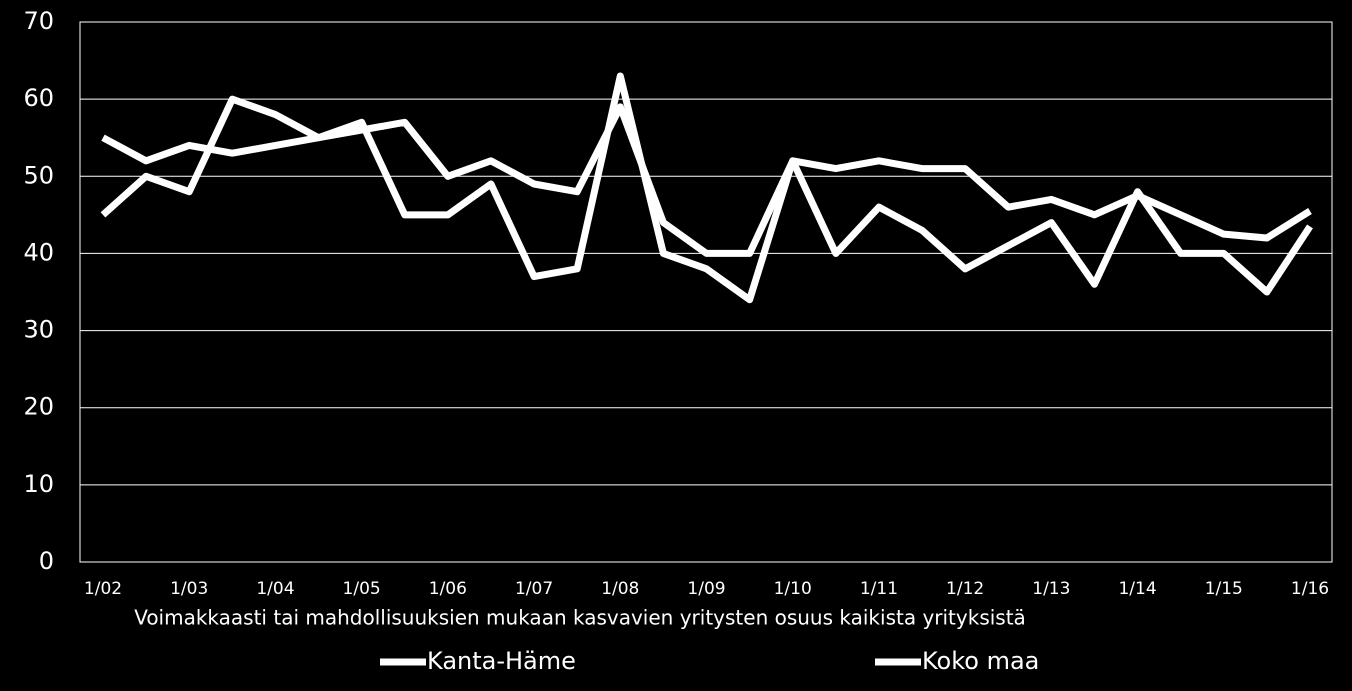 The width and height of the screenshot is (1352, 691). Describe the element at coordinates (980, 661) in the screenshot. I see `legend-label: Koko maa` at that location.